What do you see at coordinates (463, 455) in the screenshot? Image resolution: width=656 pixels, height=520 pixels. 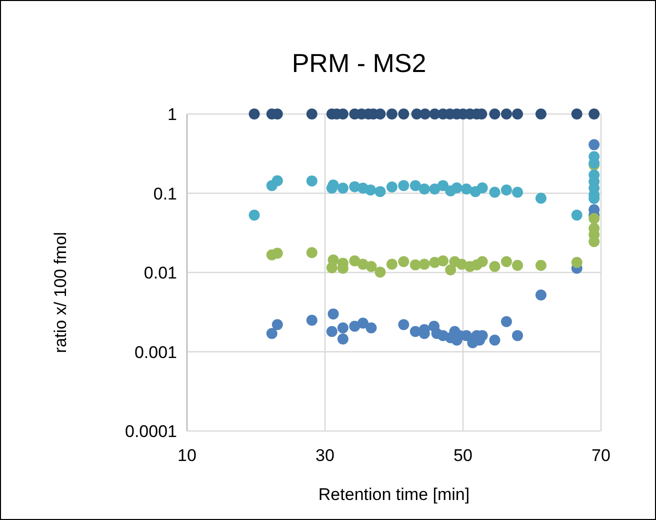 I see `x-tick-label: 50` at bounding box center [463, 455].